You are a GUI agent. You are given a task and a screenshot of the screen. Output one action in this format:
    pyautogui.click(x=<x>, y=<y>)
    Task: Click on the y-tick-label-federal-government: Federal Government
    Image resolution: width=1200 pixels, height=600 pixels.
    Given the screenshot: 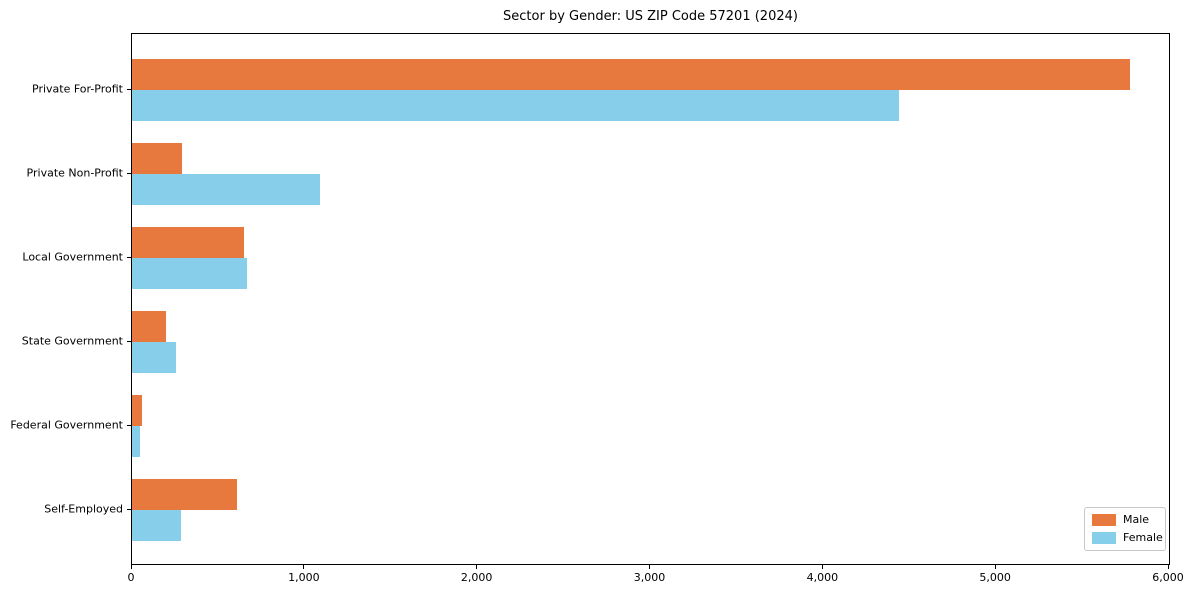 What is the action you would take?
    pyautogui.click(x=66, y=425)
    